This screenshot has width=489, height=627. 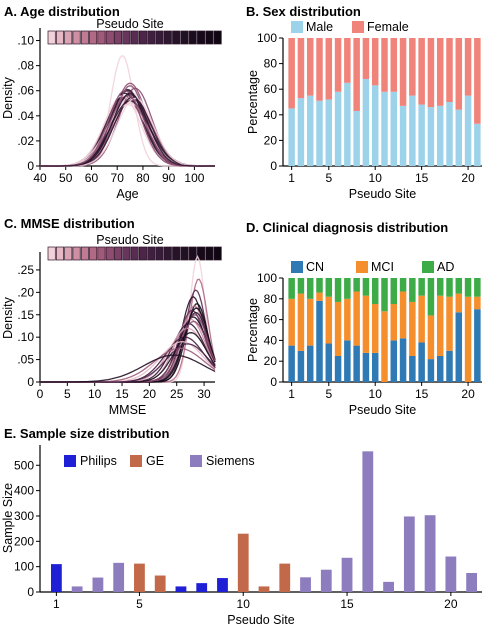 I want to click on panel-a-ytick-label: .06, so click(x=25, y=91).